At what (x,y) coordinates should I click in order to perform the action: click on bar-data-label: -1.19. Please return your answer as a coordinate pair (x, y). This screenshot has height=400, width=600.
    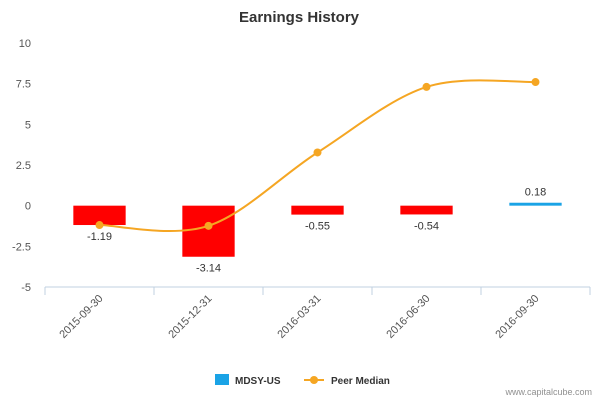
    Looking at the image, I should click on (99, 237).